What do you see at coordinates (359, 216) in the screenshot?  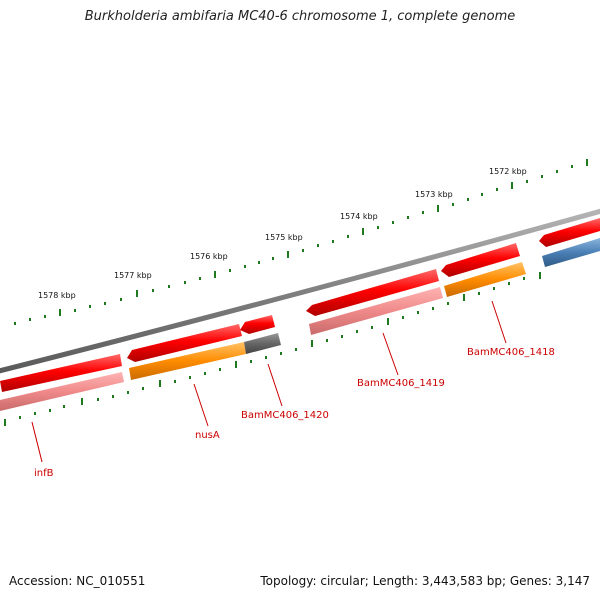 I see `scale-label: 1574 kbp` at bounding box center [359, 216].